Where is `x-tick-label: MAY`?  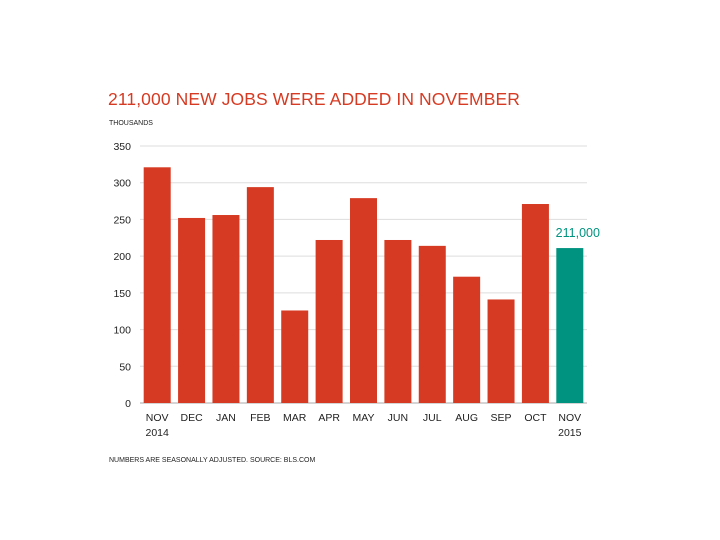
x-tick-label: MAY is located at coordinates (364, 418).